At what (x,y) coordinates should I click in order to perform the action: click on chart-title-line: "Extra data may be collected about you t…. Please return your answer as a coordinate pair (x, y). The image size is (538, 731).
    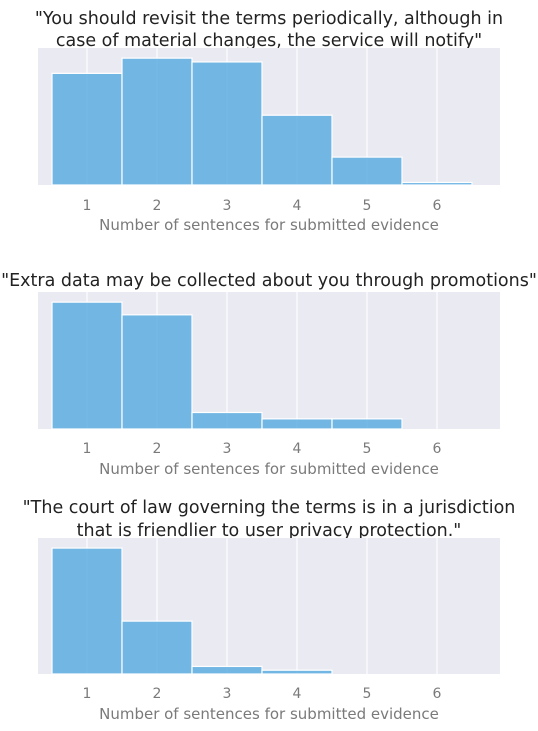
    Looking at the image, I should click on (269, 281).